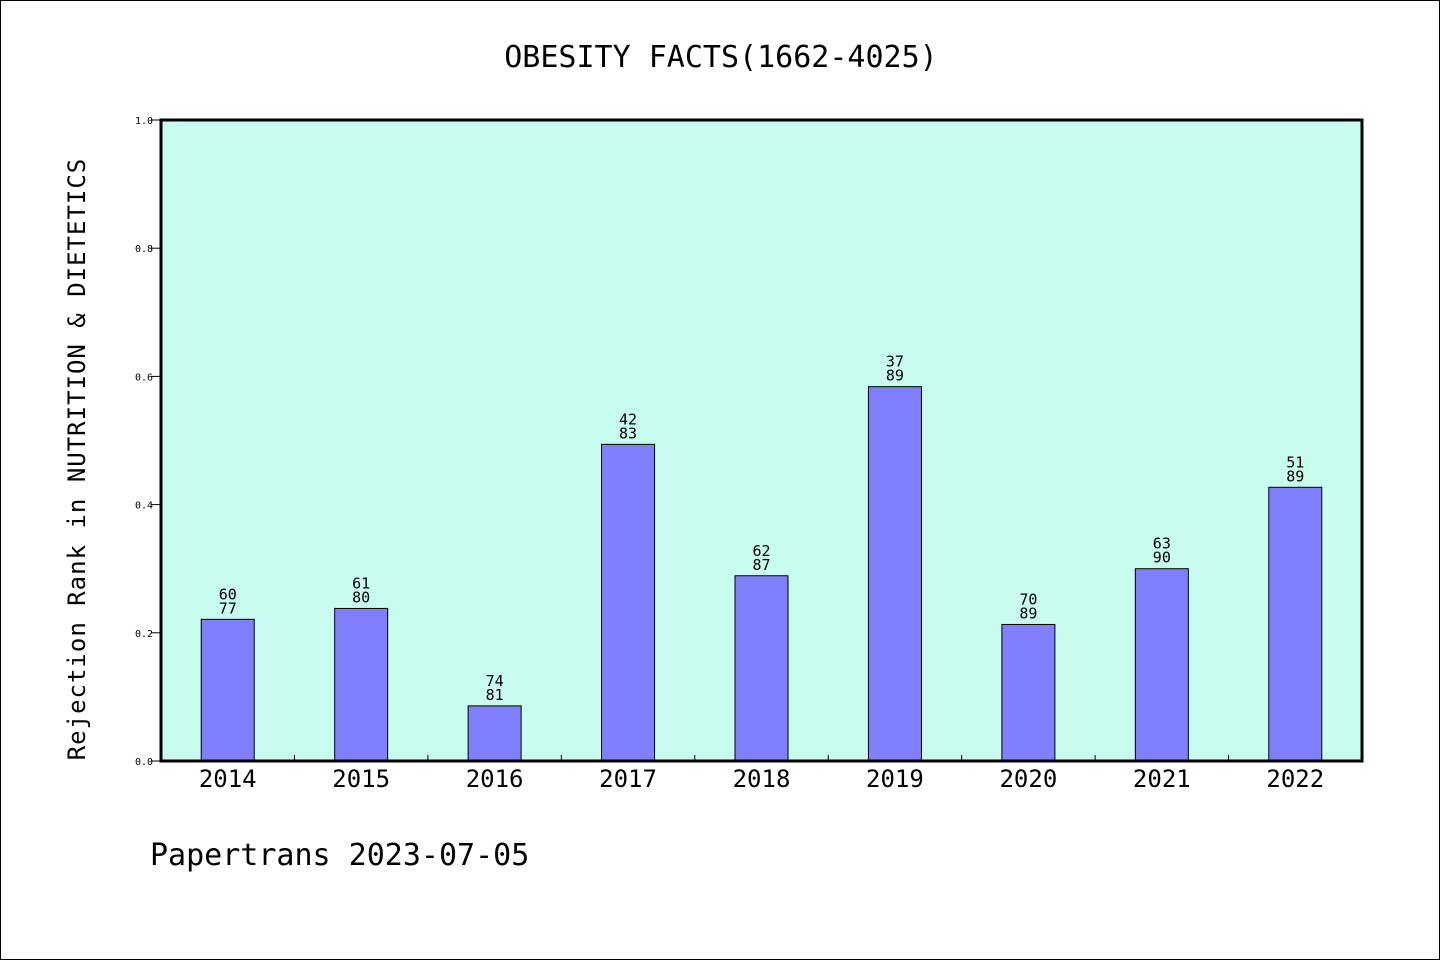 The image size is (1440, 964). What do you see at coordinates (895, 779) in the screenshot?
I see `x-tick-label-2019: 2019` at bounding box center [895, 779].